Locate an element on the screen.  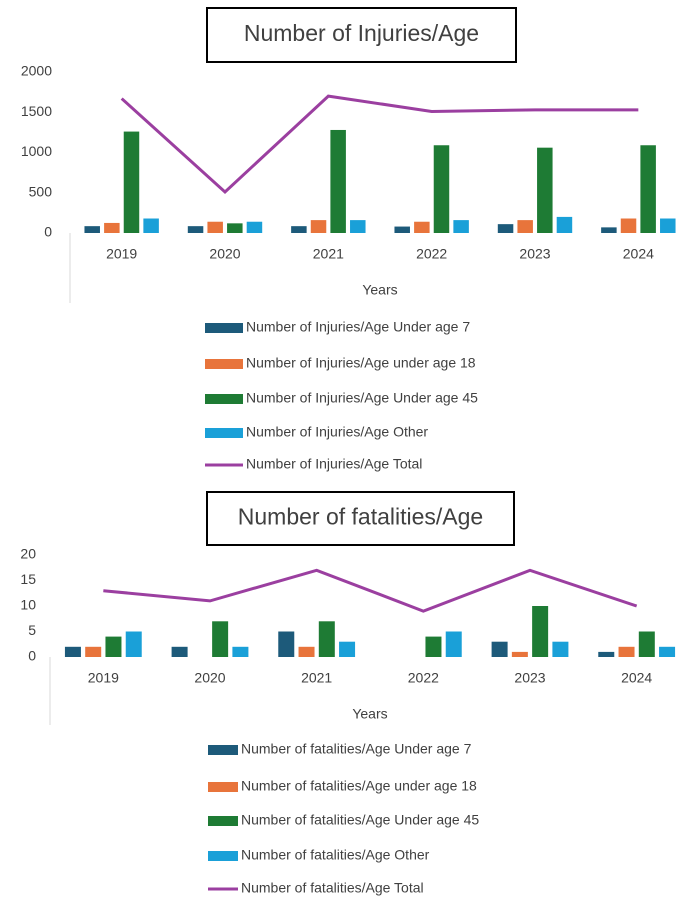
legend-label: Number of fatalities/Age Under age 45 is located at coordinates (360, 820).